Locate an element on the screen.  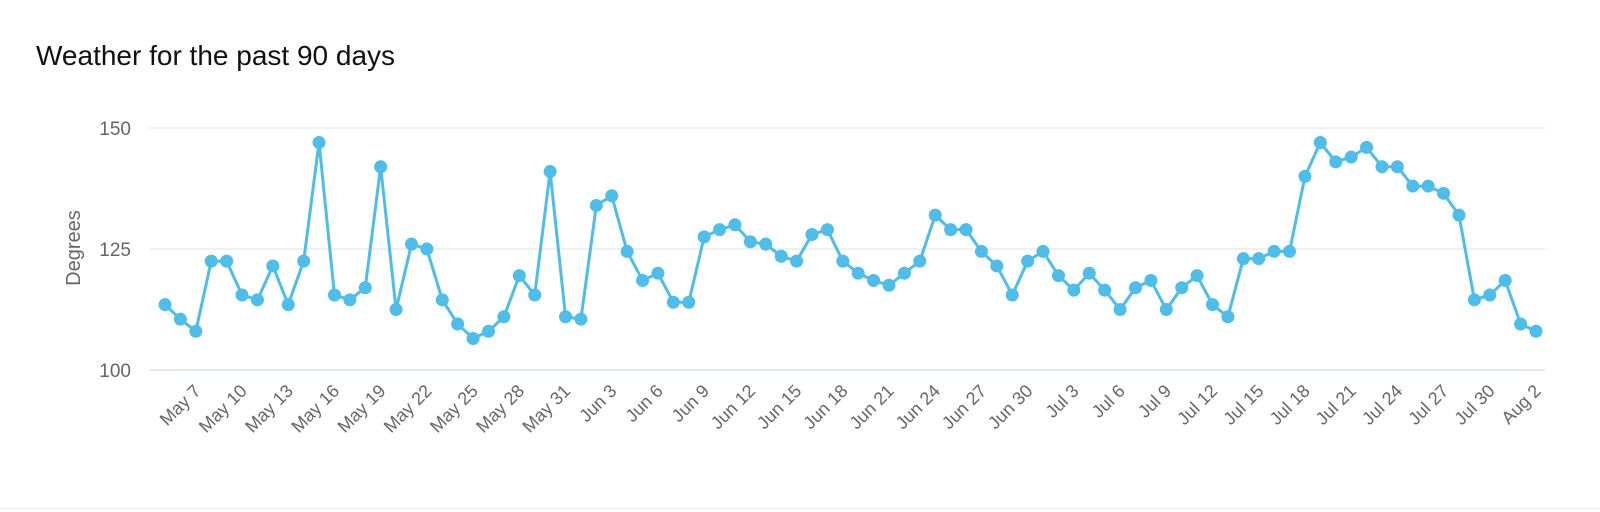
x-tick-label: May 13 is located at coordinates (269, 409).